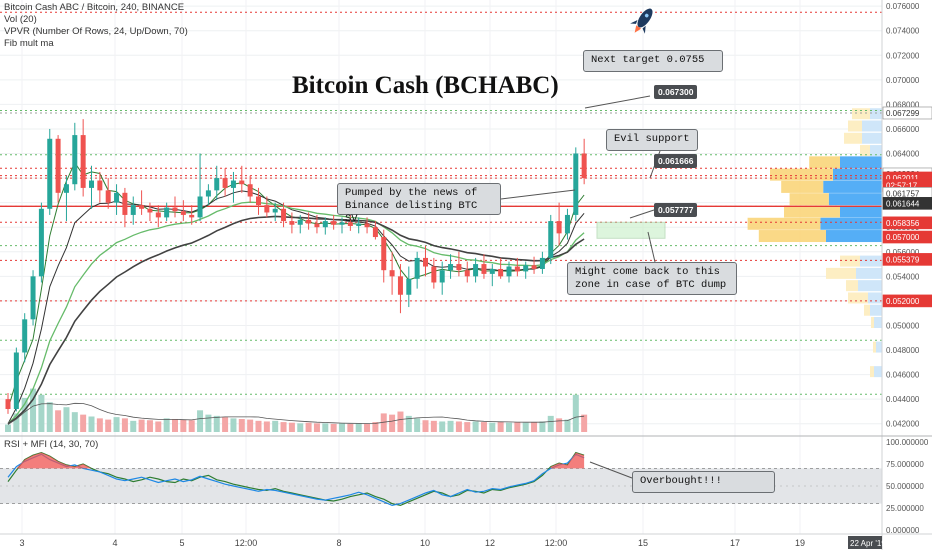 Image resolution: width=932 pixels, height=550 pixels. Describe the element at coordinates (903, 301) in the screenshot. I see `price-label: 0.052000` at that location.